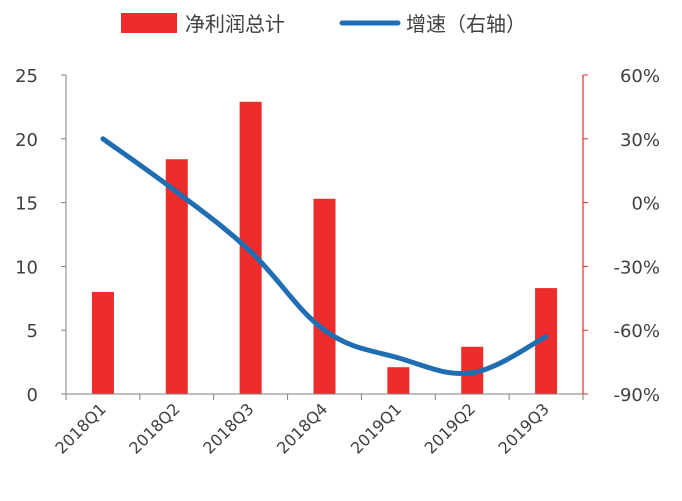 This screenshot has width=682, height=501. Describe the element at coordinates (26, 76) in the screenshot. I see `left-tick-label: 25` at that location.